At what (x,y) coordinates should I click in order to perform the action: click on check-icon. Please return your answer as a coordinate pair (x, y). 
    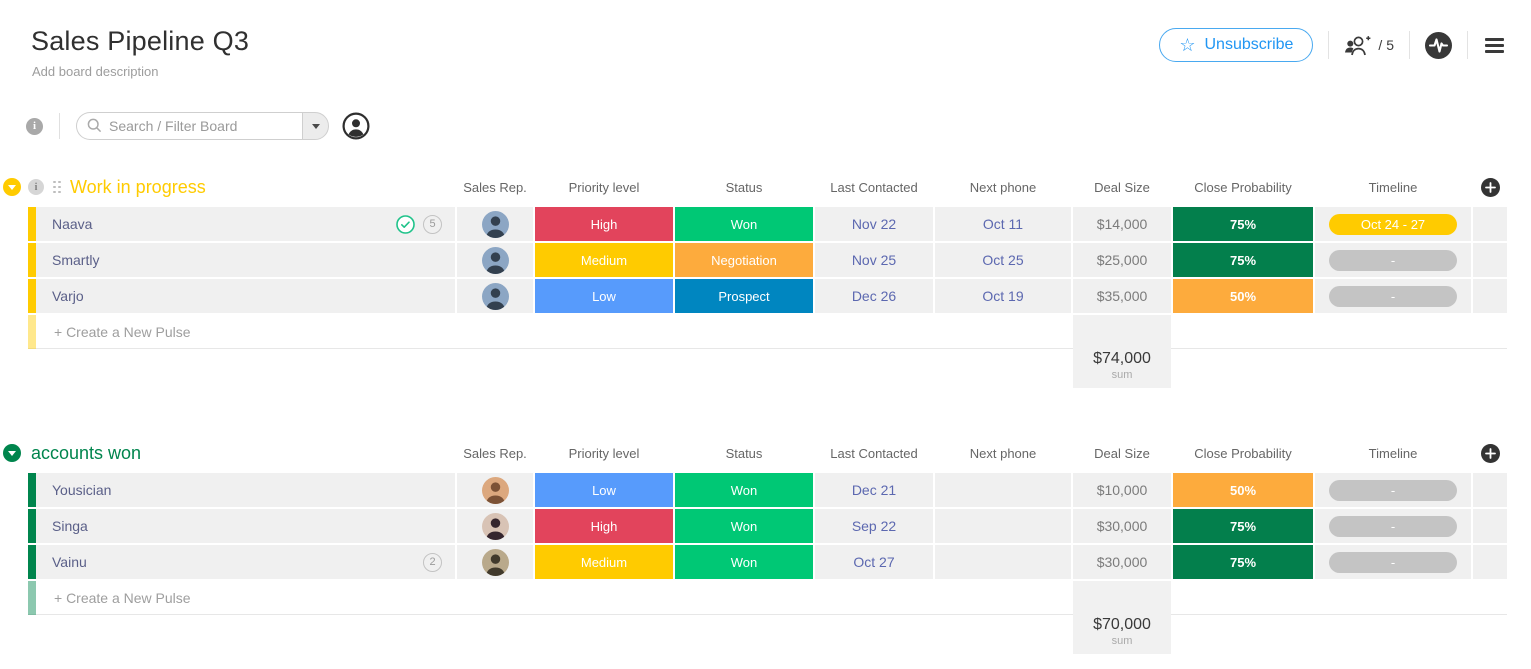
    Looking at the image, I should click on (405, 224).